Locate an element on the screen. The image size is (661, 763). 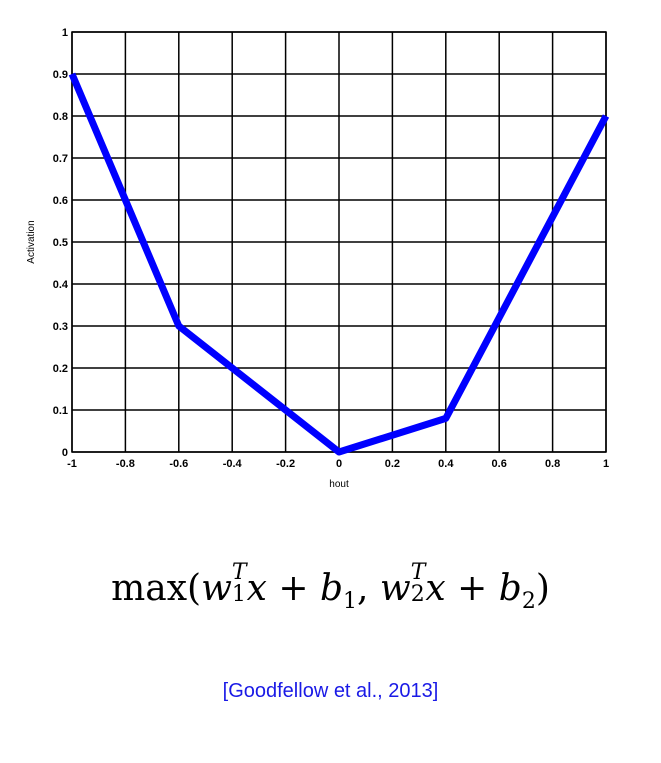
x-tick-label: -0.8 is located at coordinates (125, 464).